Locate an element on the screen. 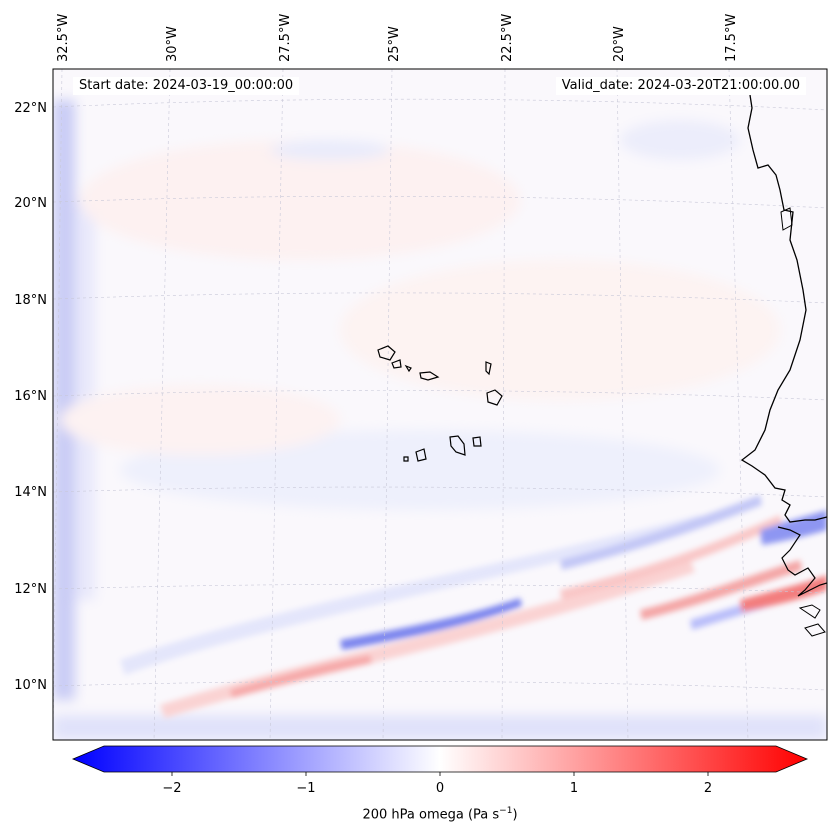 This screenshot has height=839, width=837. lat-label: 16°N is located at coordinates (30, 396).